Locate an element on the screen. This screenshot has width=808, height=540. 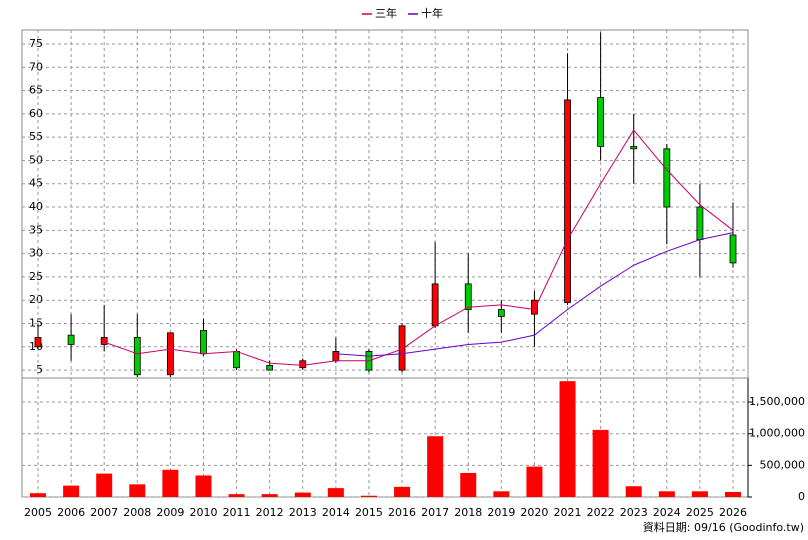
y2-tick-label: 1,500,000 is located at coordinates (777, 401).